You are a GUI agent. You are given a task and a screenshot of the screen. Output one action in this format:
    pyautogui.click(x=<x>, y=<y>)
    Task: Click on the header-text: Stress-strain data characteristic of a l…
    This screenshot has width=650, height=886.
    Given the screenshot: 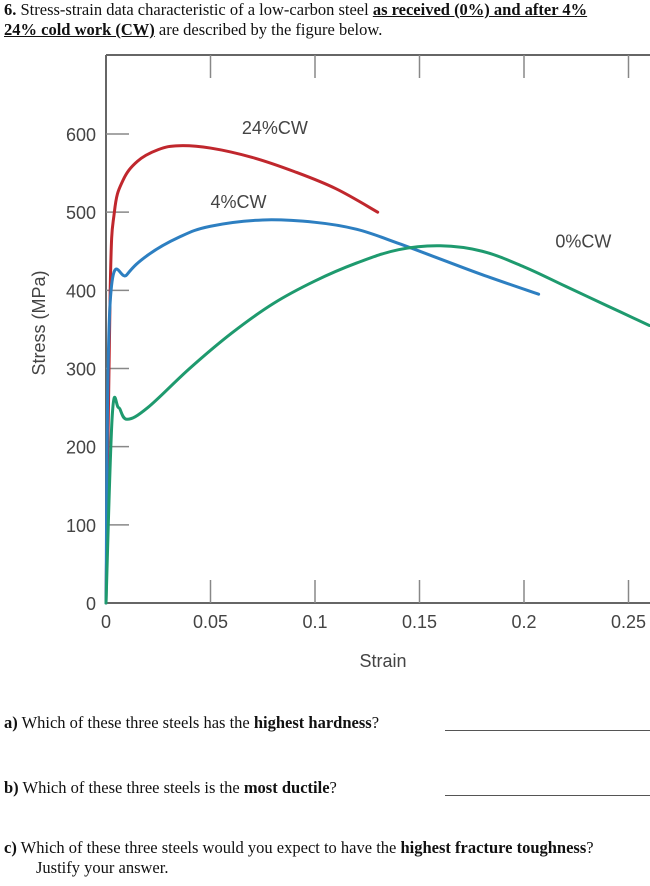 What is the action you would take?
    pyautogui.click(x=194, y=9)
    